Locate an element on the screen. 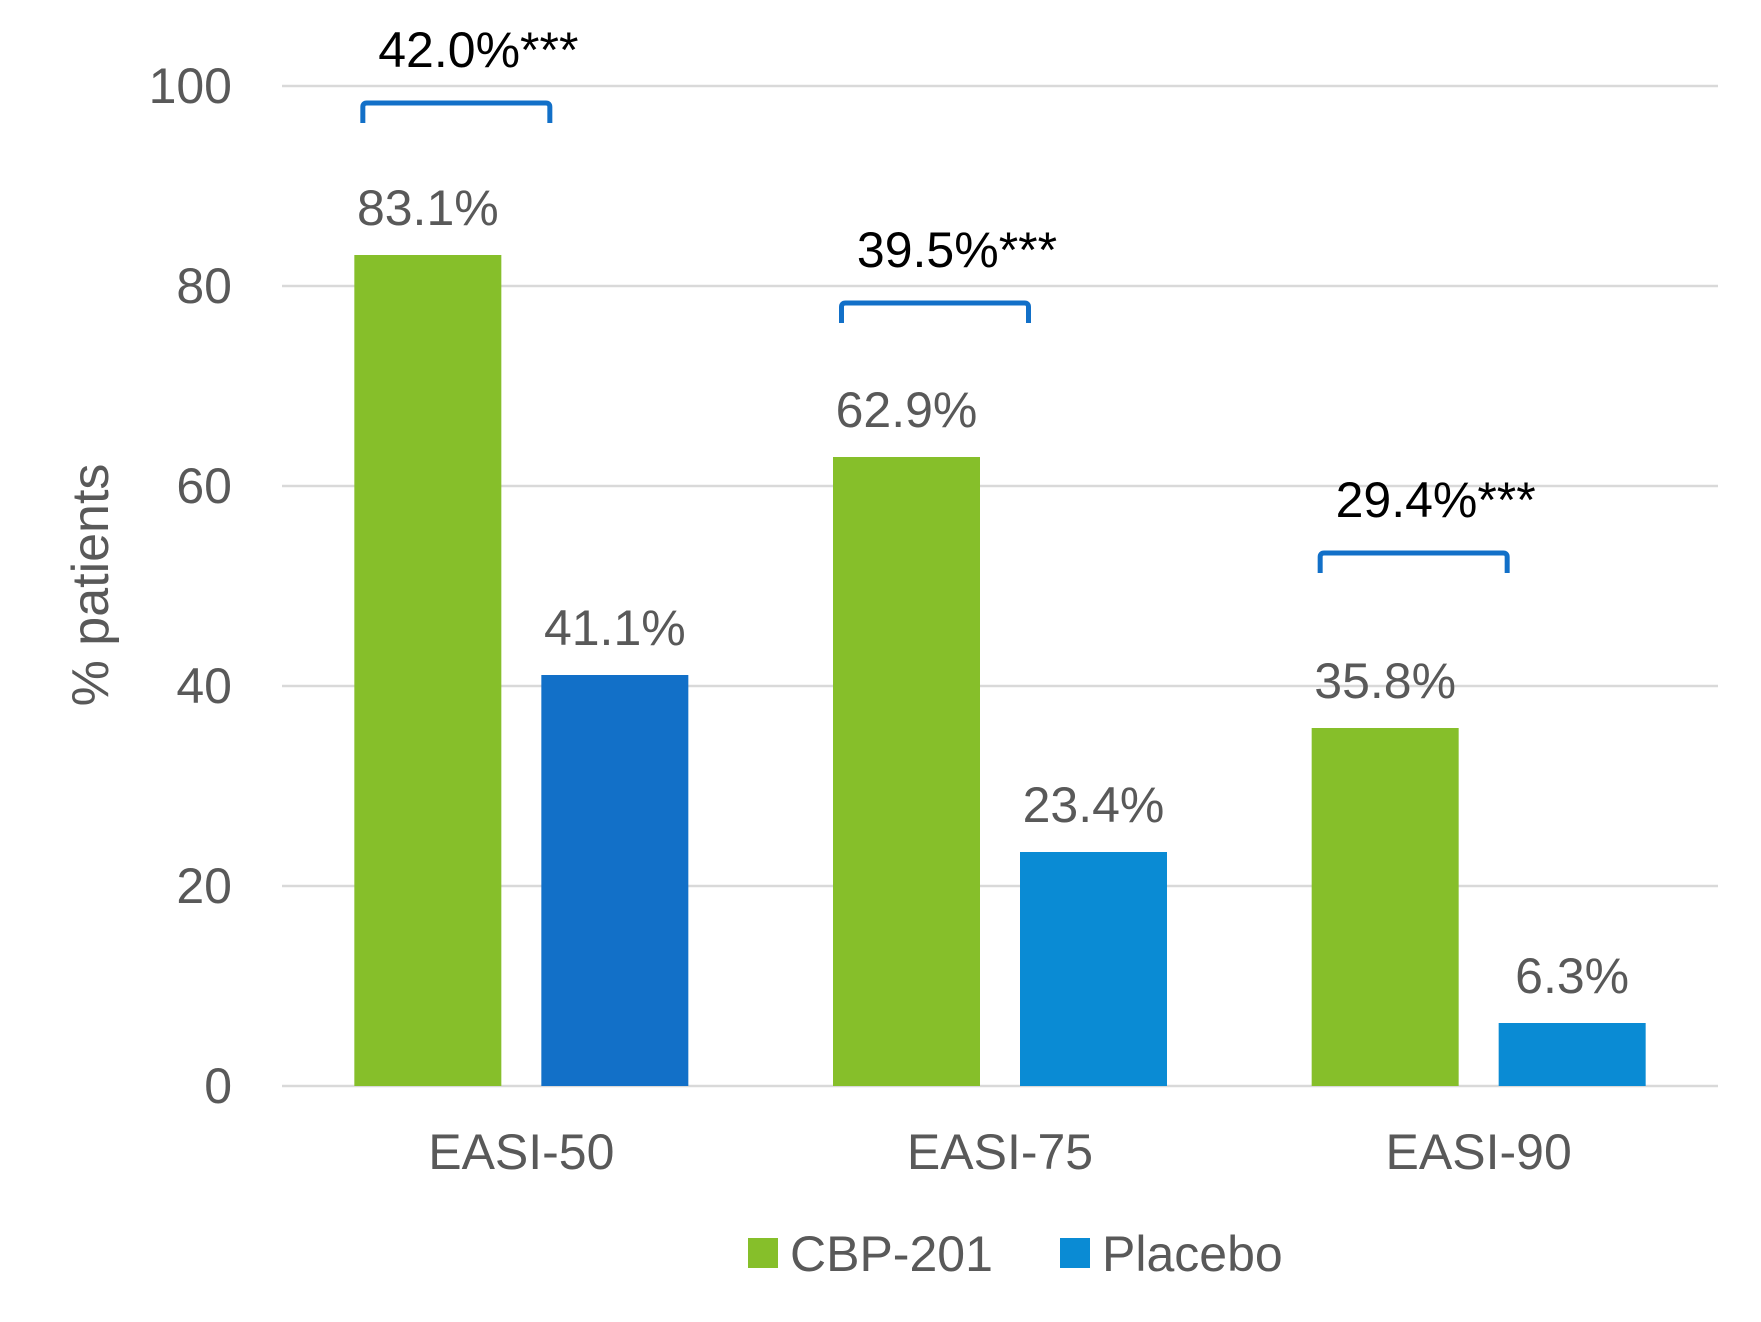 This screenshot has height=1322, width=1761. data-label: 62.9% is located at coordinates (907, 410).